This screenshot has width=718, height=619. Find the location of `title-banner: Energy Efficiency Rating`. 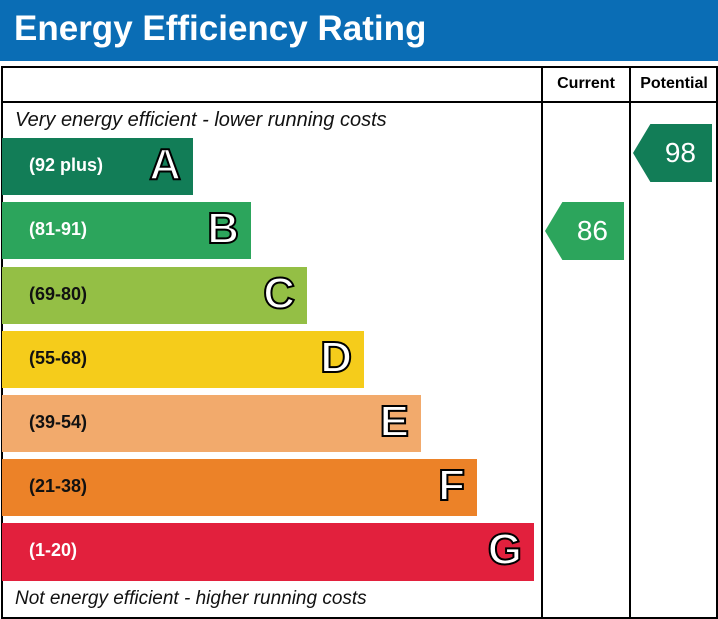

title-banner: Energy Efficiency Rating is located at coordinates (359, 30).